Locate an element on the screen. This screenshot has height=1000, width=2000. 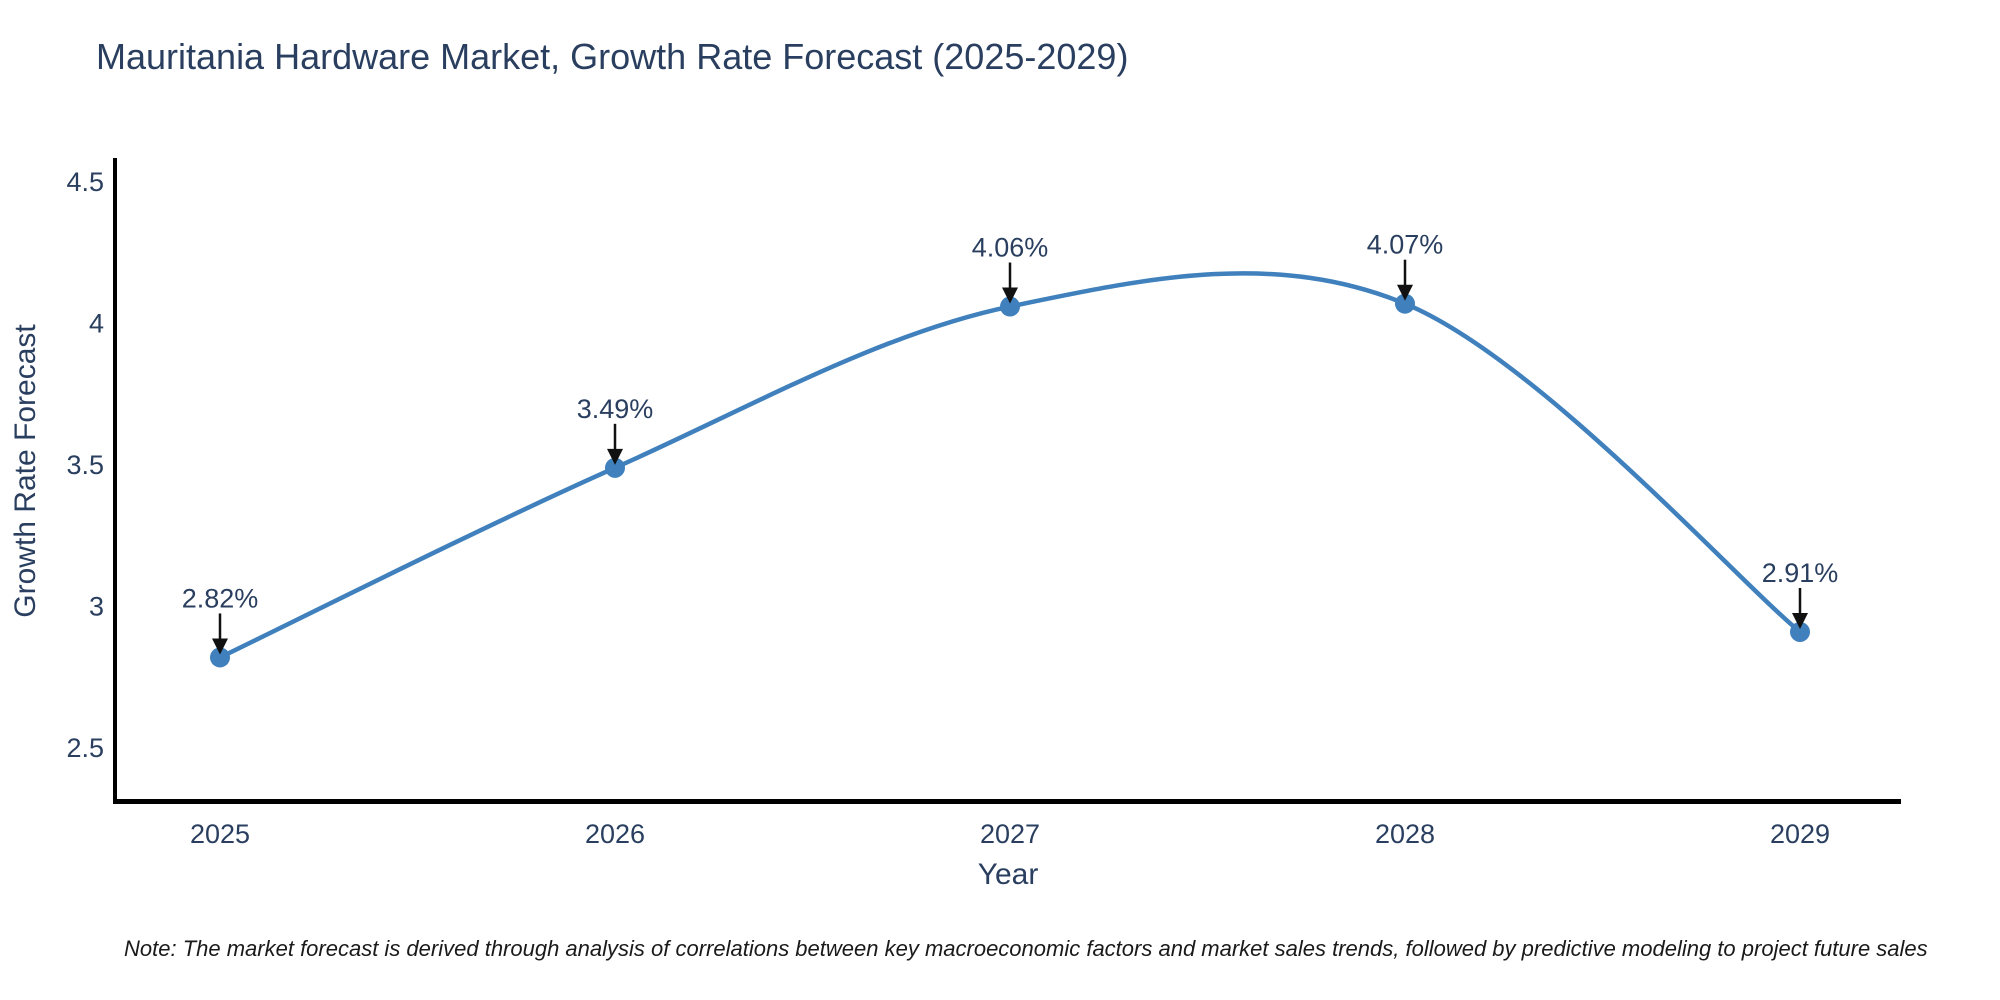
x-tick-label: 2025 is located at coordinates (220, 834).